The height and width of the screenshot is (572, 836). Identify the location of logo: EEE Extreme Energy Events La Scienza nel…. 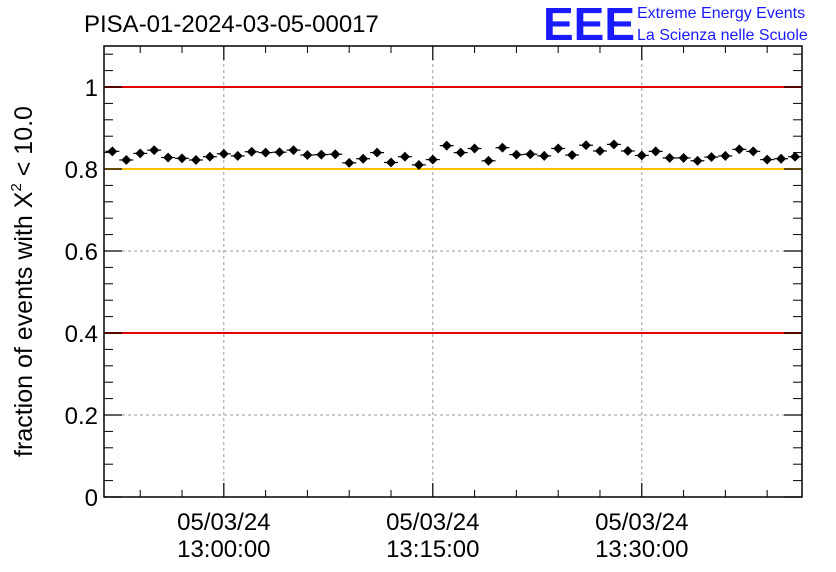
(675, 25).